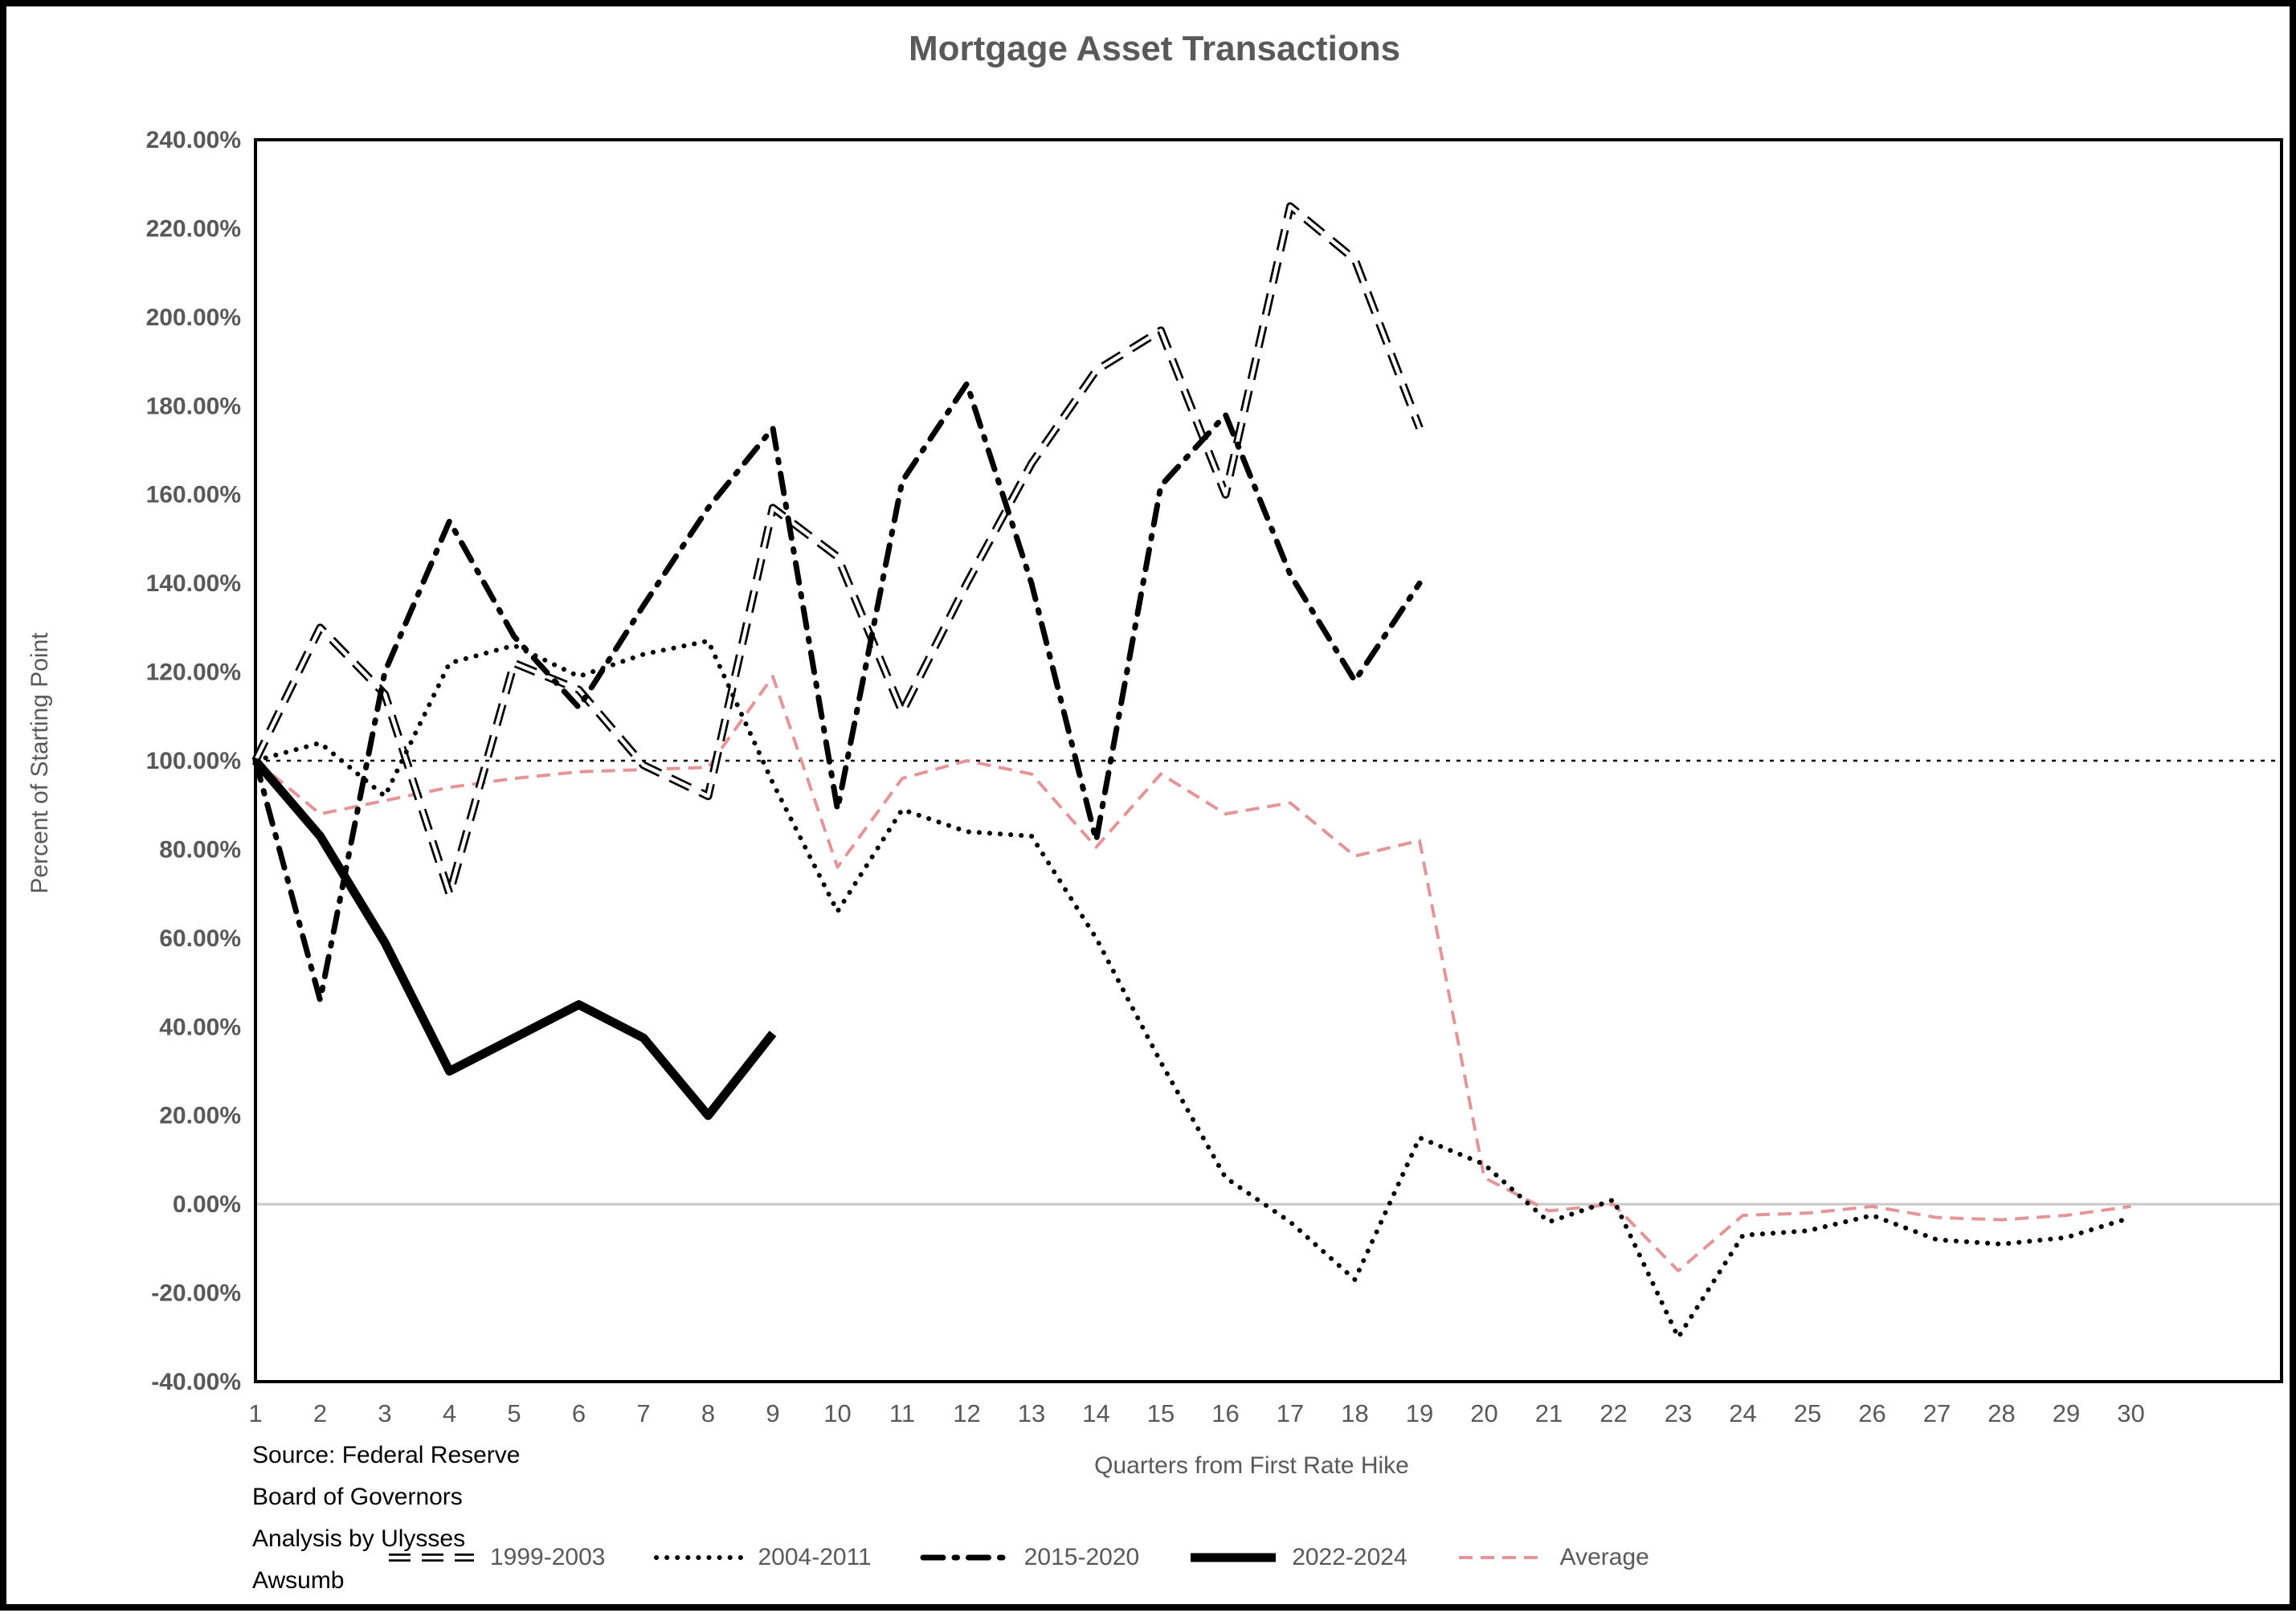  I want to click on y-tick-label: 100.00%, so click(193, 761).